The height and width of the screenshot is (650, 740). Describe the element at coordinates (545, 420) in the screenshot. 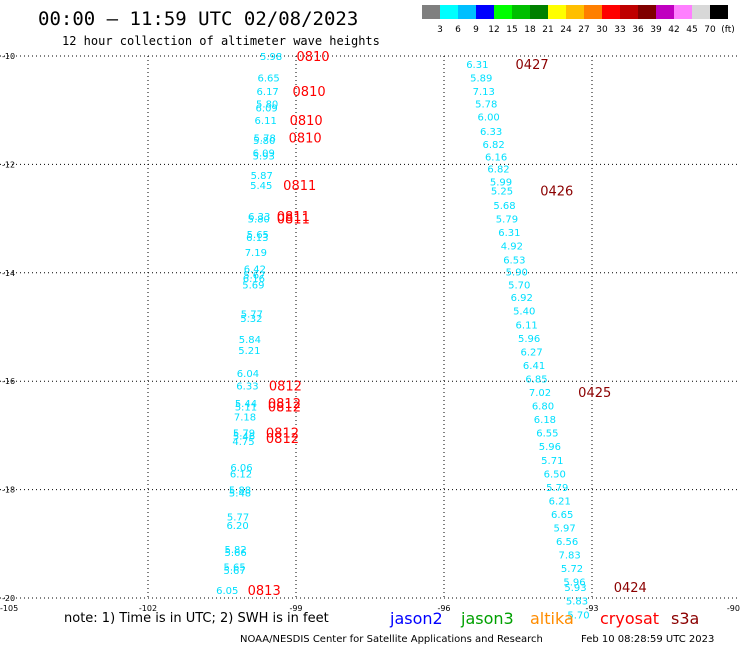

I see `wave-height-value: 6.18` at that location.